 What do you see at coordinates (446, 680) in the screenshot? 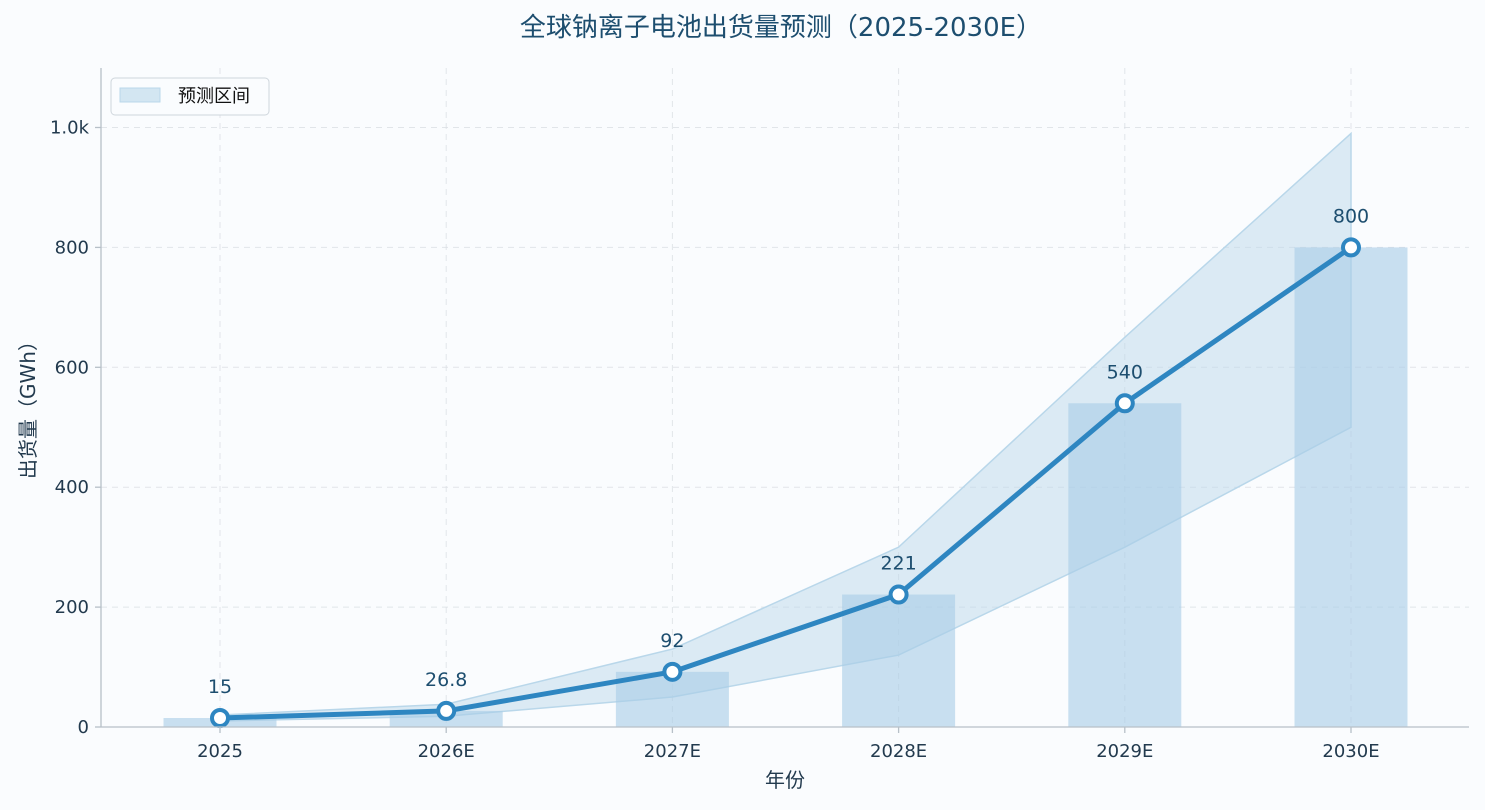
I see `data-label-2026E: 26.8` at bounding box center [446, 680].